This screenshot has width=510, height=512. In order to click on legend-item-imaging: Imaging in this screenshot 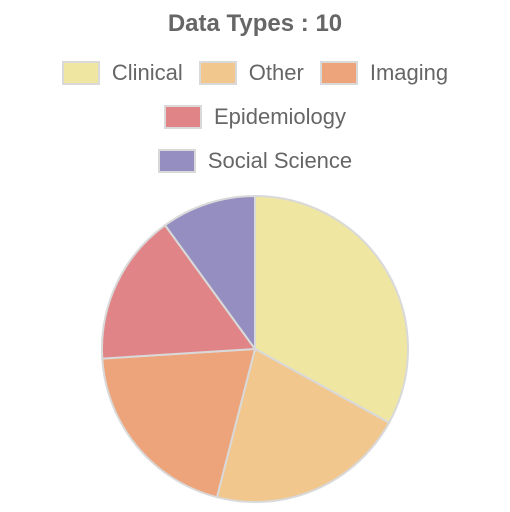, I will do `click(384, 73)`.